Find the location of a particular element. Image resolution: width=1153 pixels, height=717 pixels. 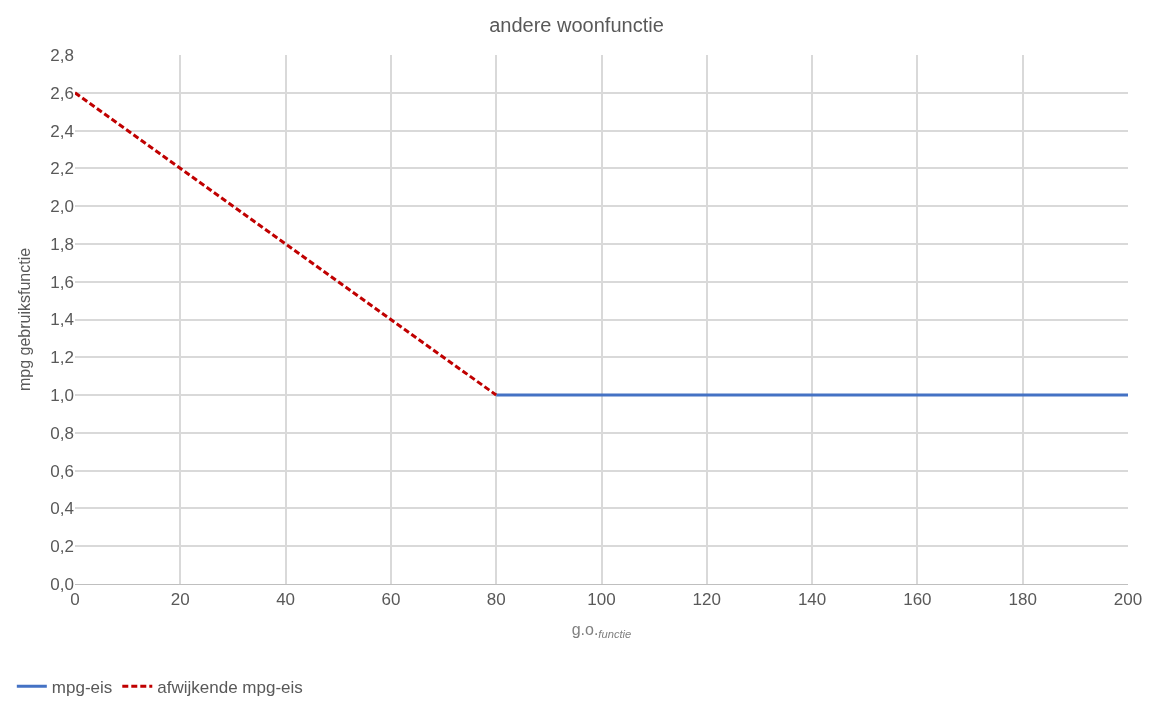

x-tick-label: 160 is located at coordinates (917, 600).